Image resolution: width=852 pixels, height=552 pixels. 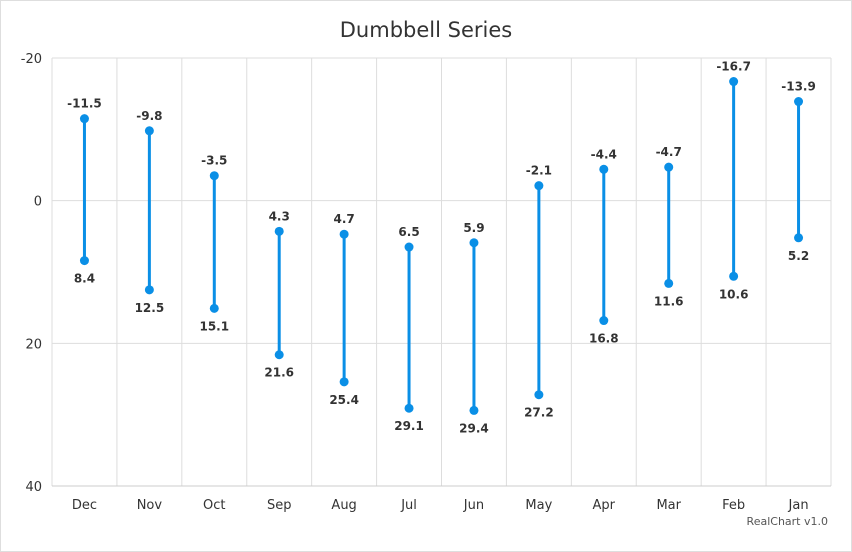 What do you see at coordinates (474, 428) in the screenshot?
I see `high-value-label: 29.4` at bounding box center [474, 428].